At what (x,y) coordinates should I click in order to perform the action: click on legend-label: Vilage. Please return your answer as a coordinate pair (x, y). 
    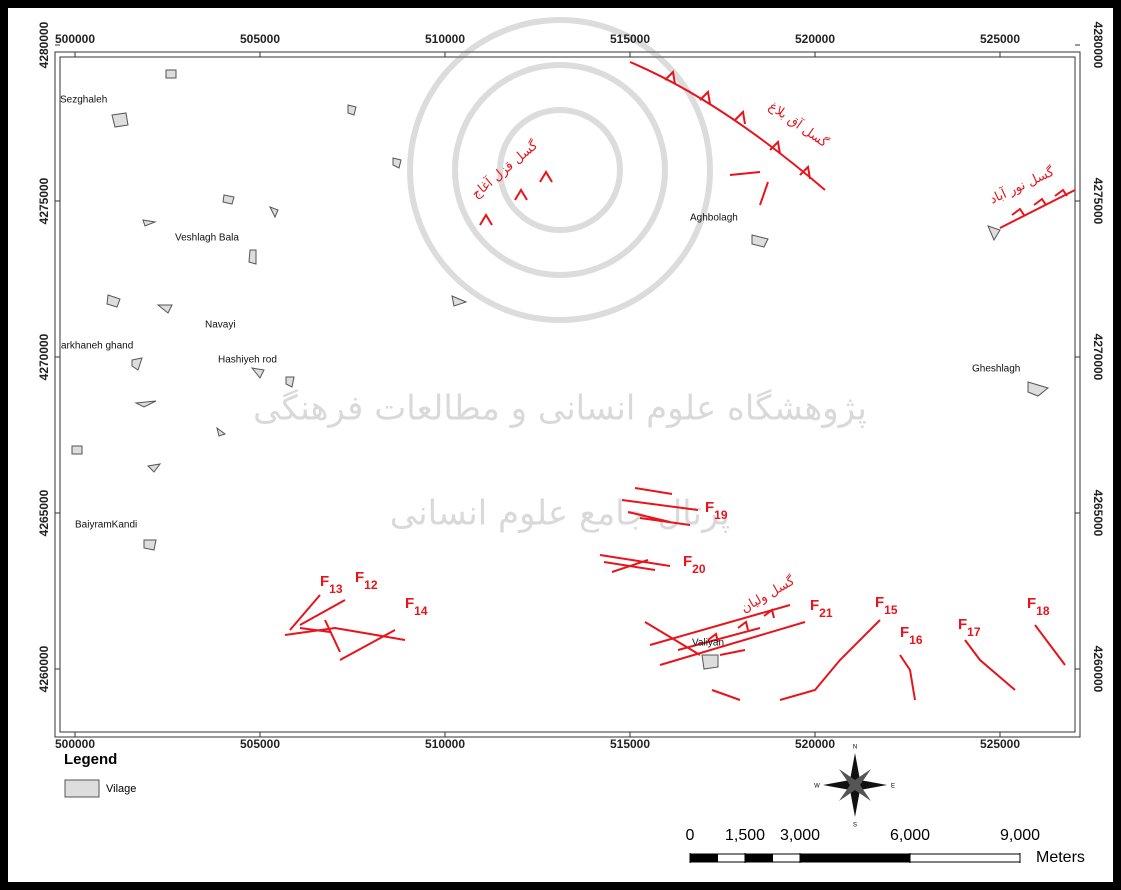
    Looking at the image, I should click on (121, 789).